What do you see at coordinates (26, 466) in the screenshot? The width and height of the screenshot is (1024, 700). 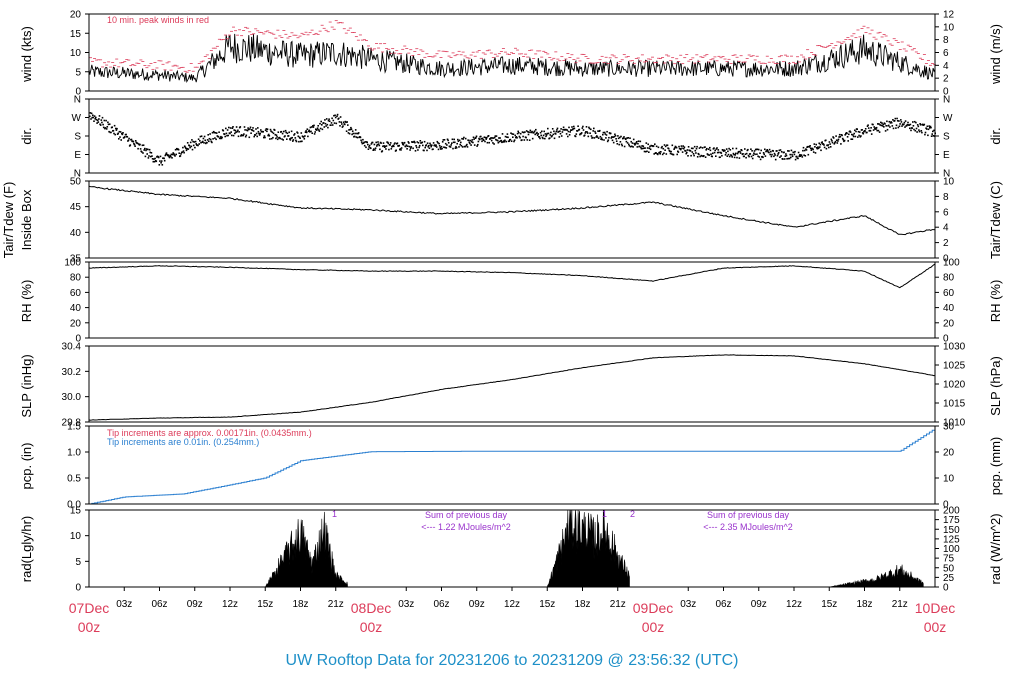 I see `pcp-left-label: pcp. (in)` at bounding box center [26, 466].